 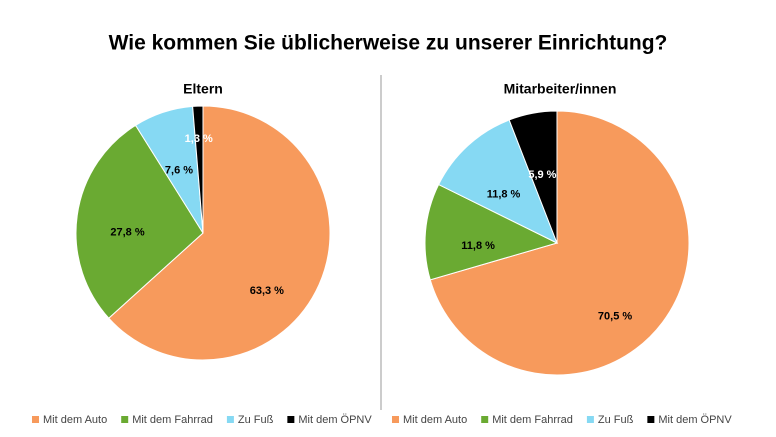 I want to click on value-label: 27,8 %, so click(x=127, y=232).